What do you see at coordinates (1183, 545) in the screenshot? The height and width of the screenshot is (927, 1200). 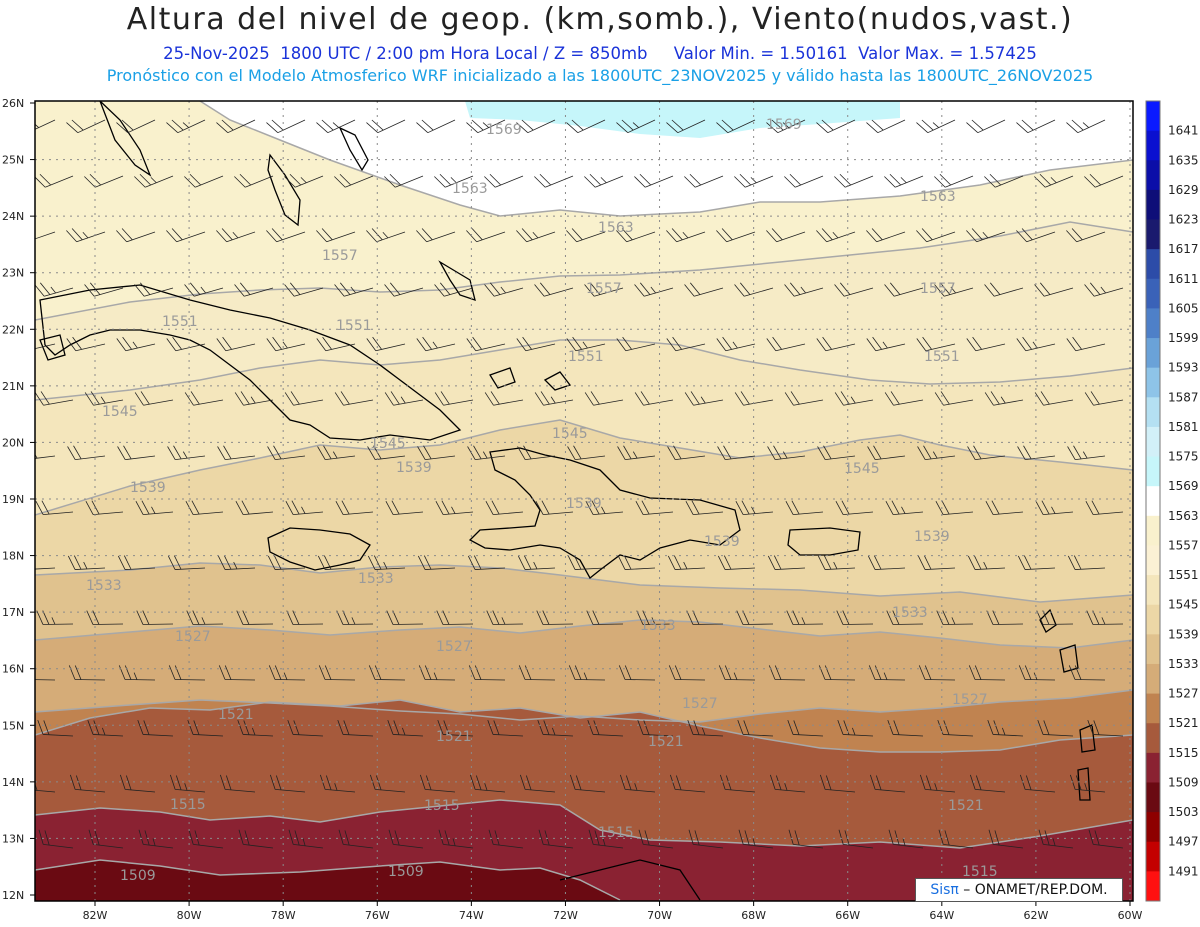 I see `colorbar-label: 1557` at bounding box center [1183, 545].